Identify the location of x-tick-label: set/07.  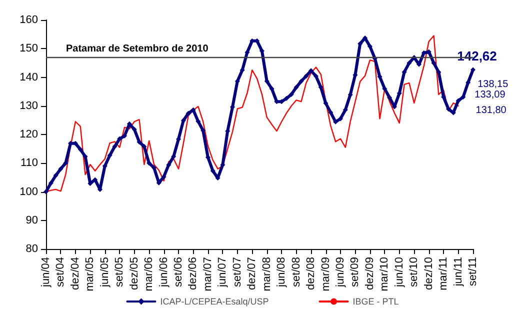
(237, 272).